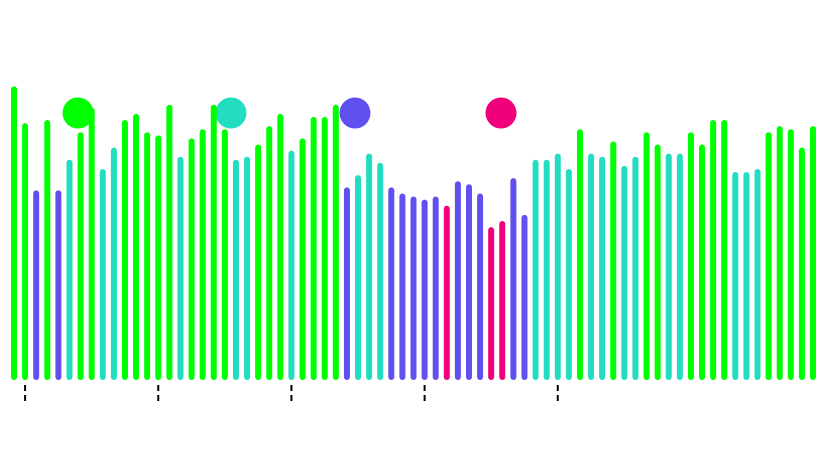 This screenshot has width=817, height=466. Describe the element at coordinates (291, 394) in the screenshot. I see `x-axis-ticks` at that location.